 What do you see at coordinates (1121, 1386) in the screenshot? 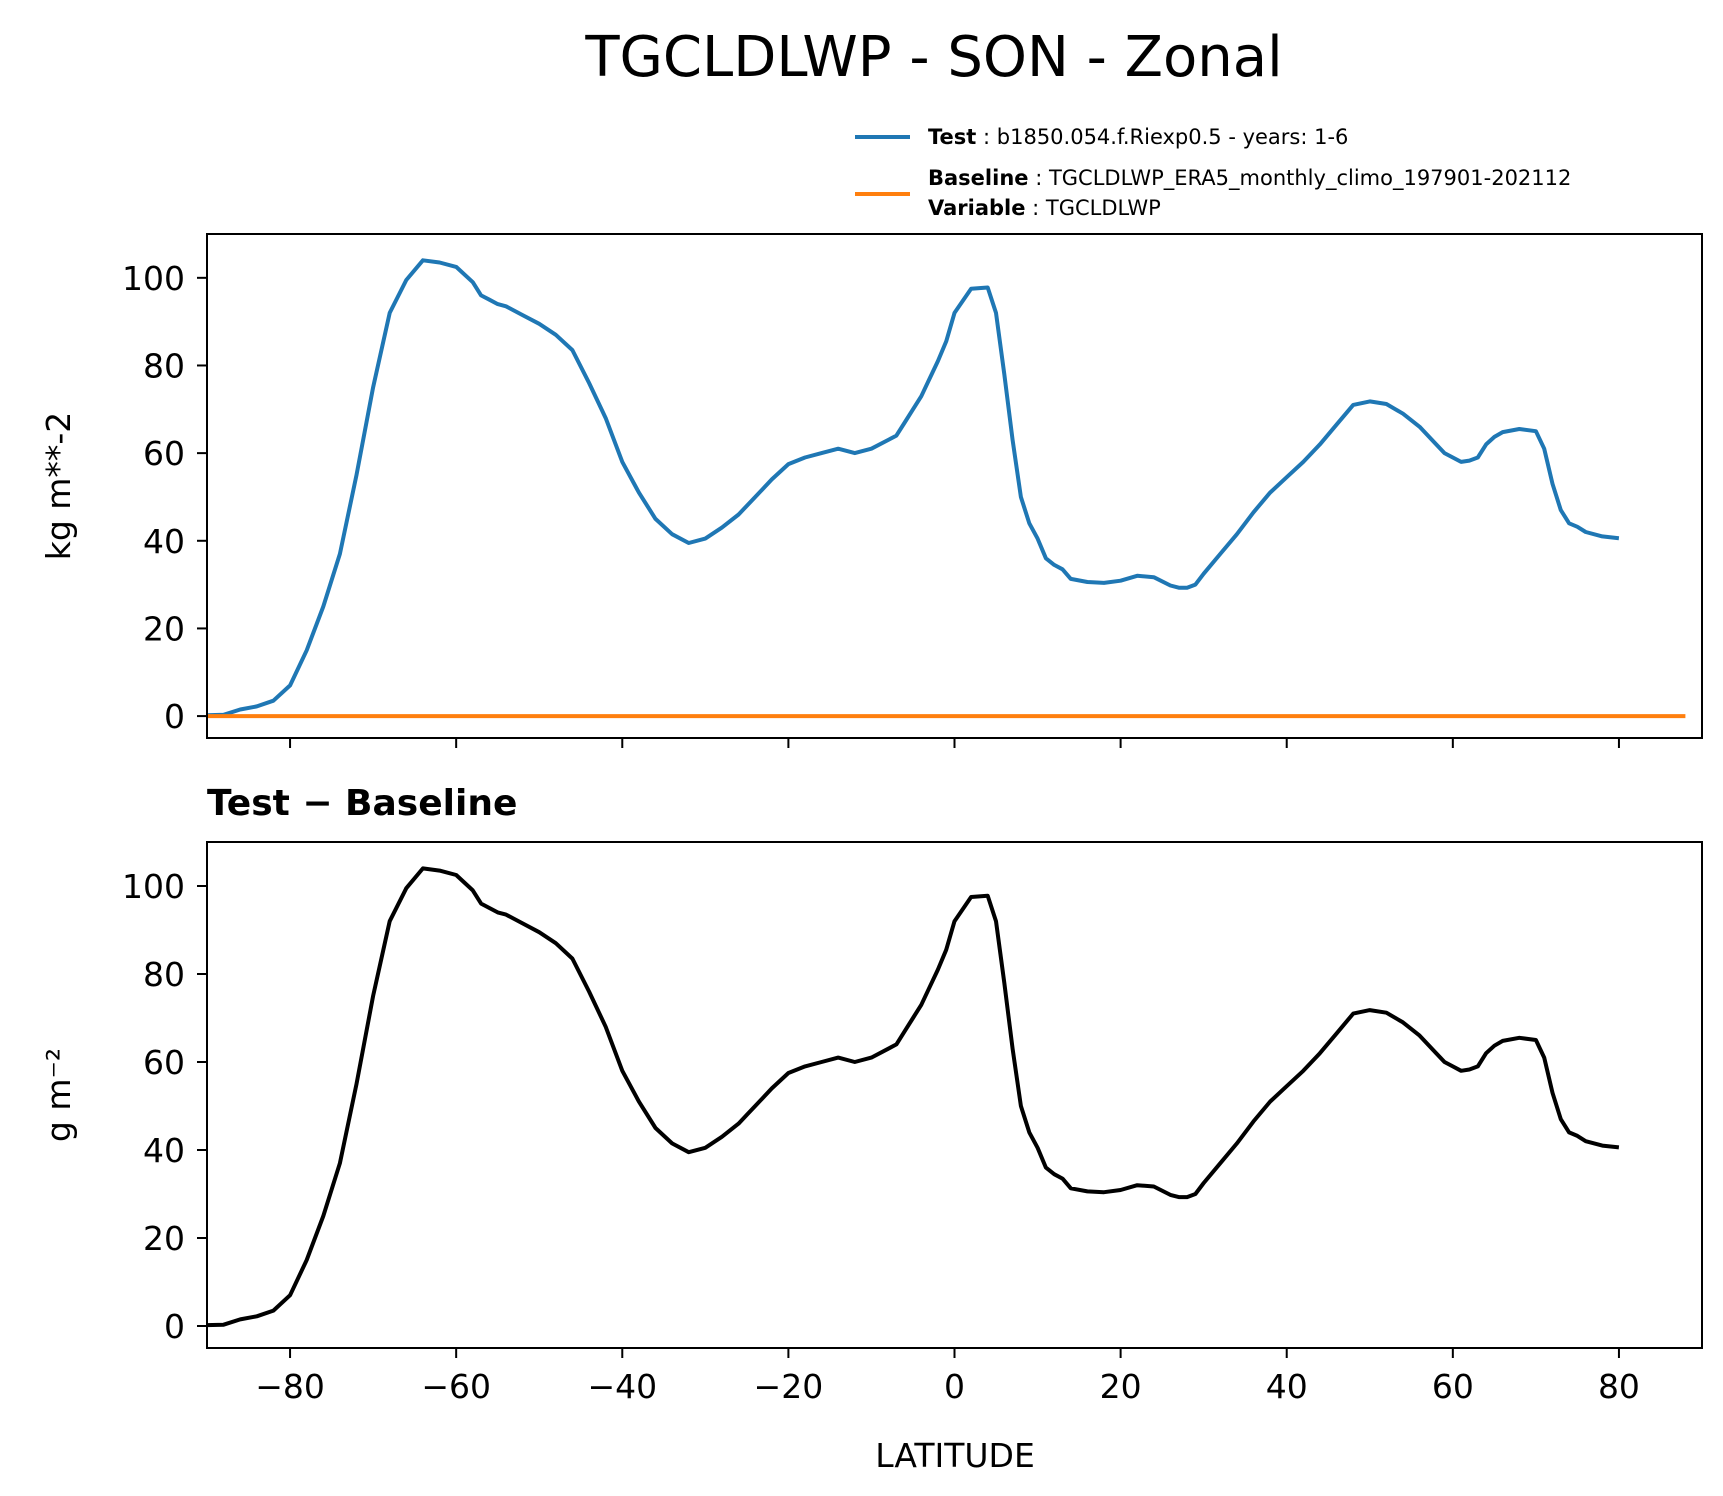
I see `x-tick-label: 20` at bounding box center [1121, 1386].